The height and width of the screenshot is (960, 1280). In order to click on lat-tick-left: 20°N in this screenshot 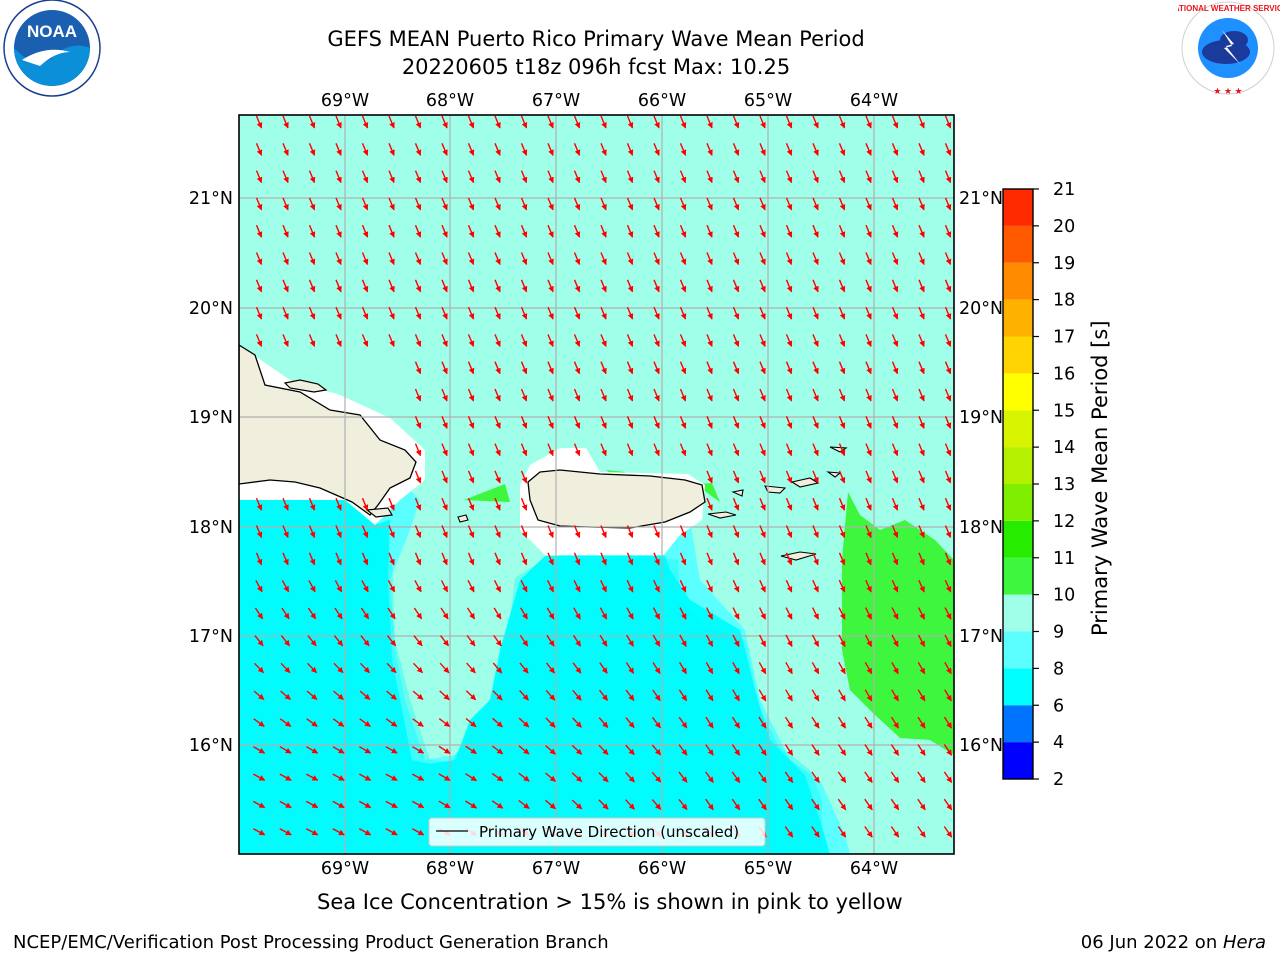, I will do `click(211, 309)`.